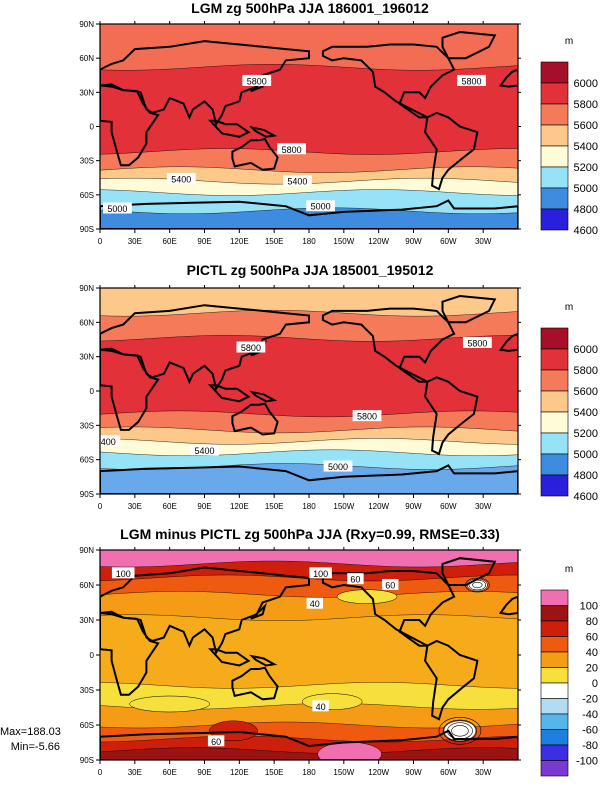  I want to click on colorbar-legend: m 6000 5800 5600 5400 5200 5000 4800 4600, so click(569, 136).